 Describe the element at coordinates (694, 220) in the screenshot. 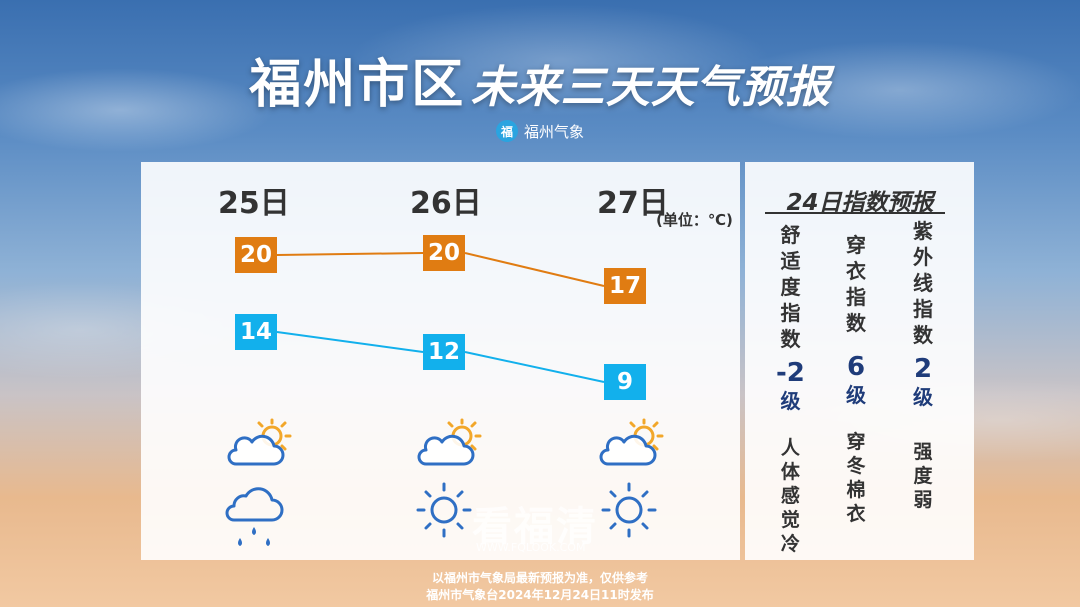

I see `unit-label: (单位：℃)` at that location.